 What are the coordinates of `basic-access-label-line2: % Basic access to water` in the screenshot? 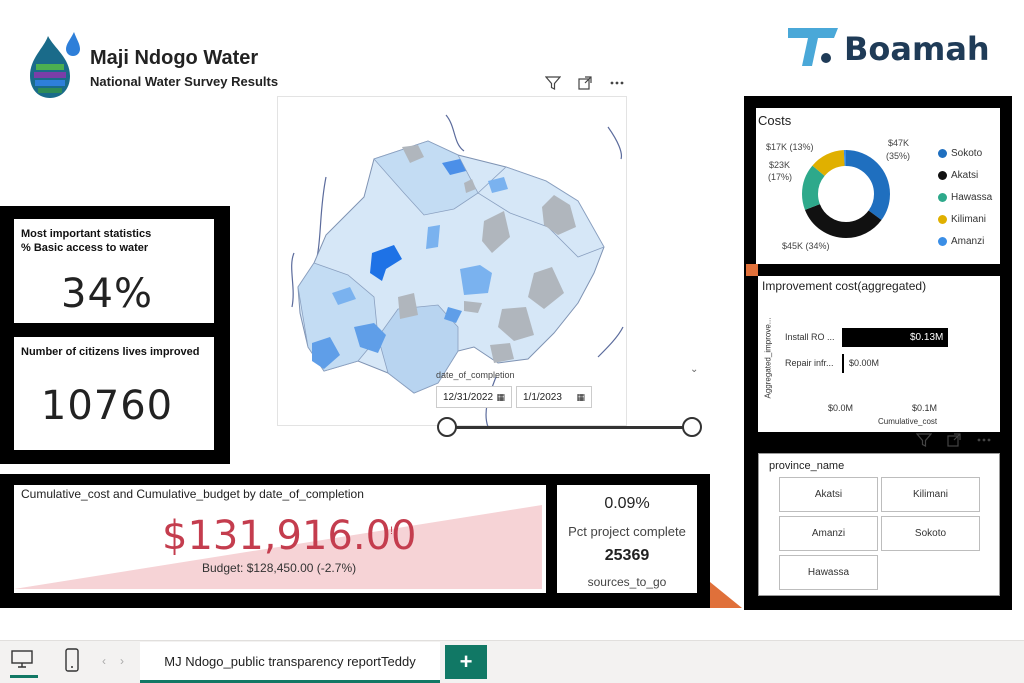 It's located at (85, 248).